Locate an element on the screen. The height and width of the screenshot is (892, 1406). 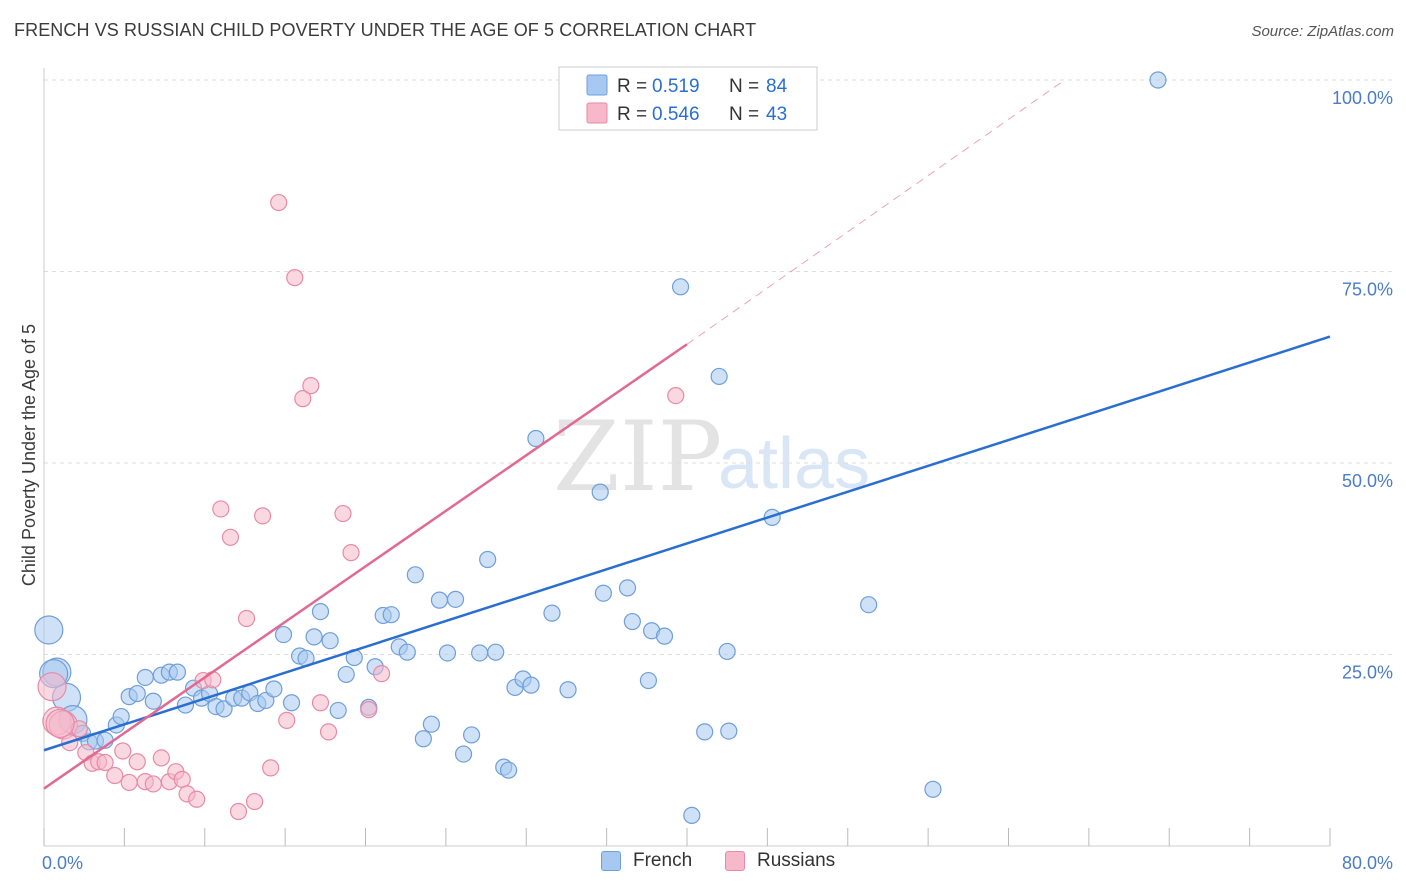
bottom-legend-russians: Russians is located at coordinates (780, 861).